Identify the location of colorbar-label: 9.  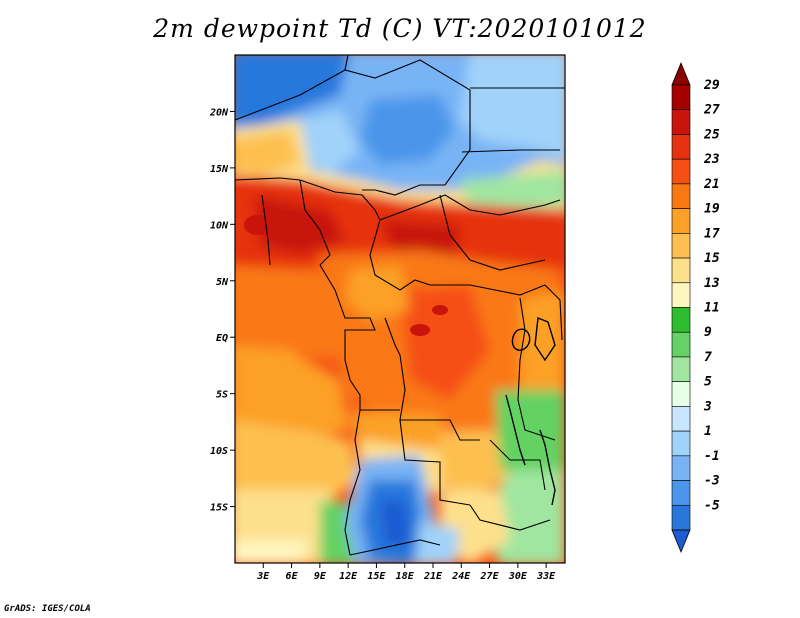
(708, 332).